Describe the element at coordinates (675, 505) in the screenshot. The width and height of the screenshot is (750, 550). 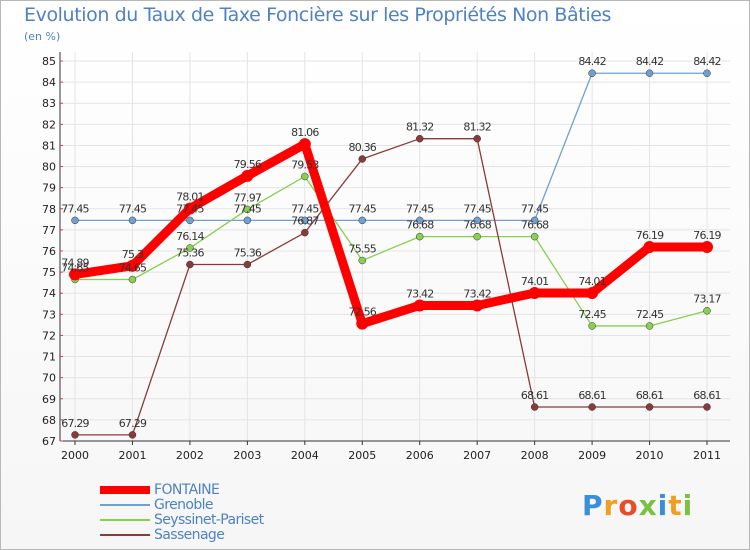
I see `logo-letter: t` at that location.